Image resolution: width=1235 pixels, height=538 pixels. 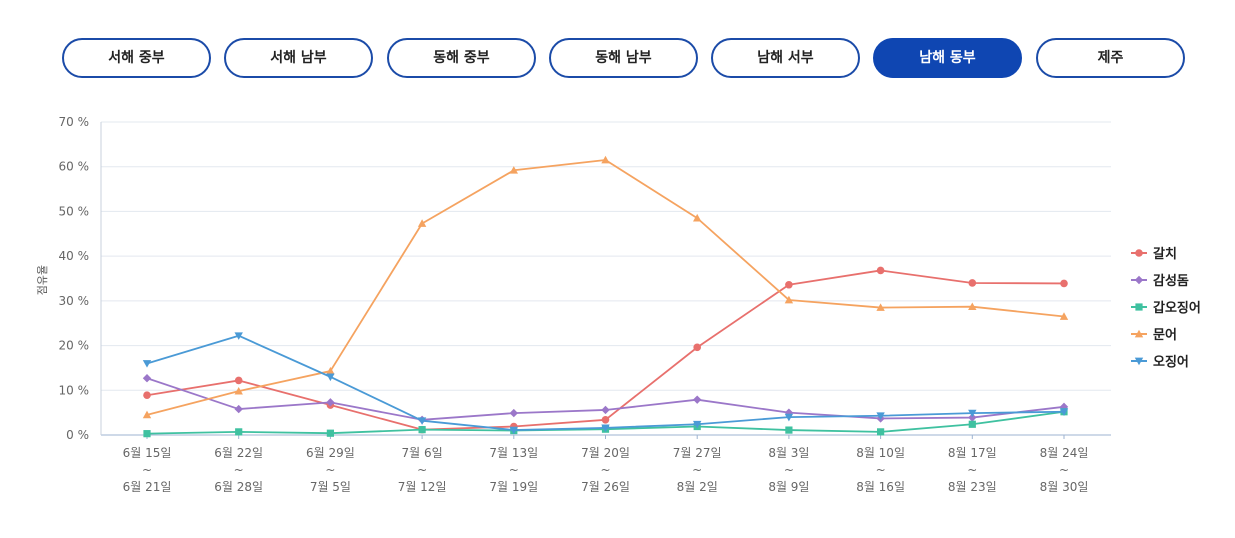 I want to click on legend-label: 갑오징어, so click(x=1177, y=308).